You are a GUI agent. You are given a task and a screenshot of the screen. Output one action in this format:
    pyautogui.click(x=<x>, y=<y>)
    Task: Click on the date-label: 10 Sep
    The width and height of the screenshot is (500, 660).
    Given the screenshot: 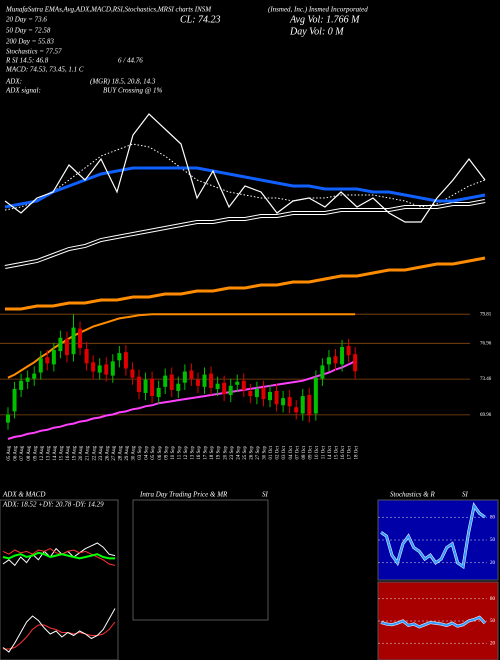 What is the action you would take?
    pyautogui.click(x=173, y=453)
    